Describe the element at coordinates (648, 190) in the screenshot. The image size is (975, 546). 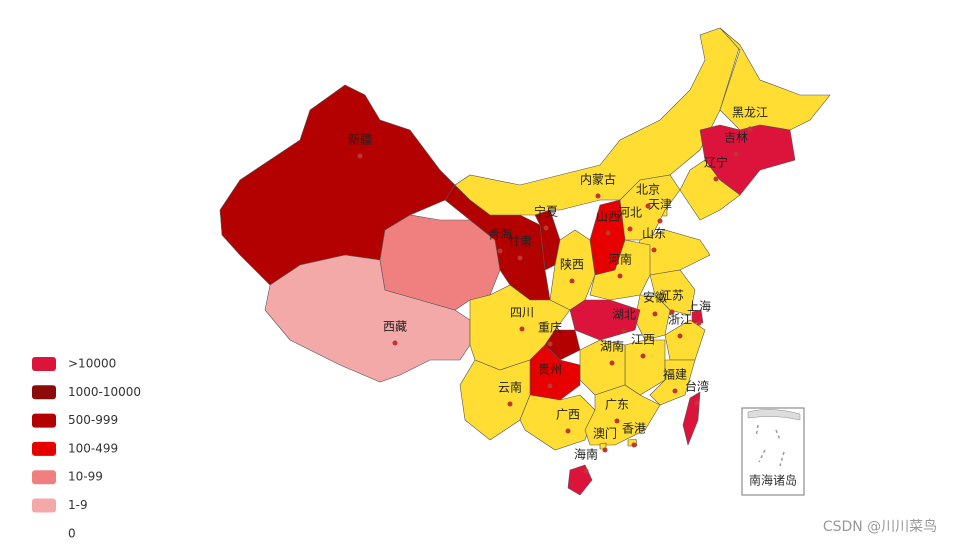
I see `province-label: 北京` at that location.